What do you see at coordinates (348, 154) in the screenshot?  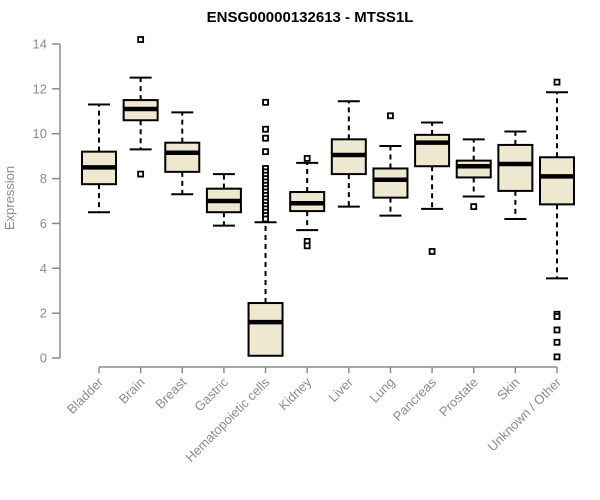 I see `boxplot-liver` at bounding box center [348, 154].